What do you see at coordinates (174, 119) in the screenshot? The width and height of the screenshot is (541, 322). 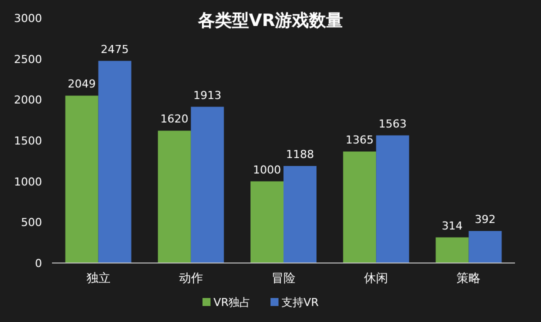 I see `data-label: 1620` at bounding box center [174, 119].